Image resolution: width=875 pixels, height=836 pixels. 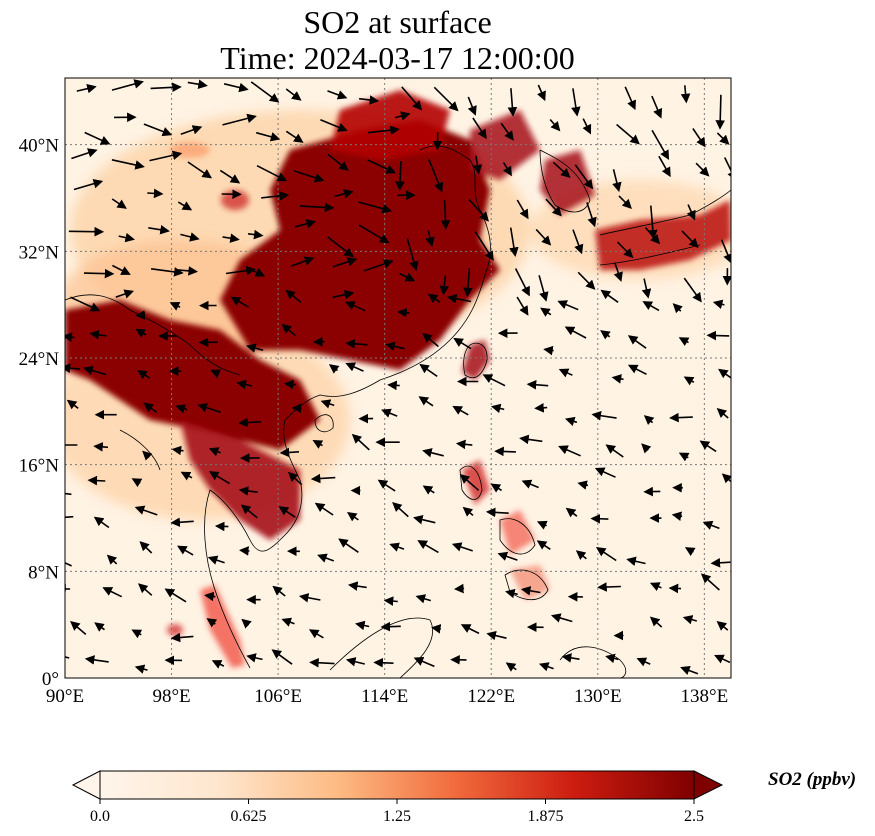 What do you see at coordinates (598, 696) in the screenshot?
I see `longitude-tick-label: 130°E` at bounding box center [598, 696].